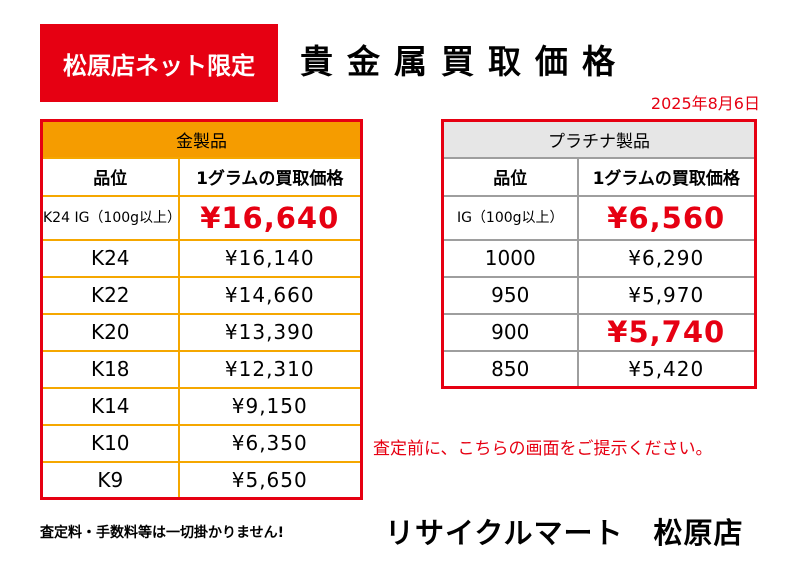 The width and height of the screenshot is (793, 579). Describe the element at coordinates (666, 332) in the screenshot. I see `price-cell: ¥5,740` at that location.